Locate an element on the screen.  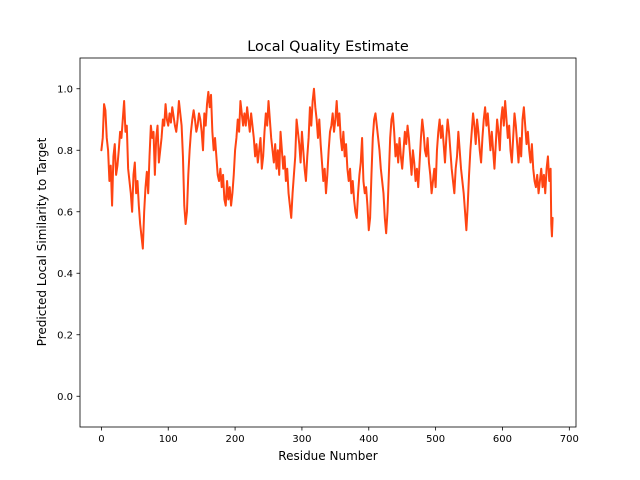
x-axis-label: Residue Number is located at coordinates (327, 456).